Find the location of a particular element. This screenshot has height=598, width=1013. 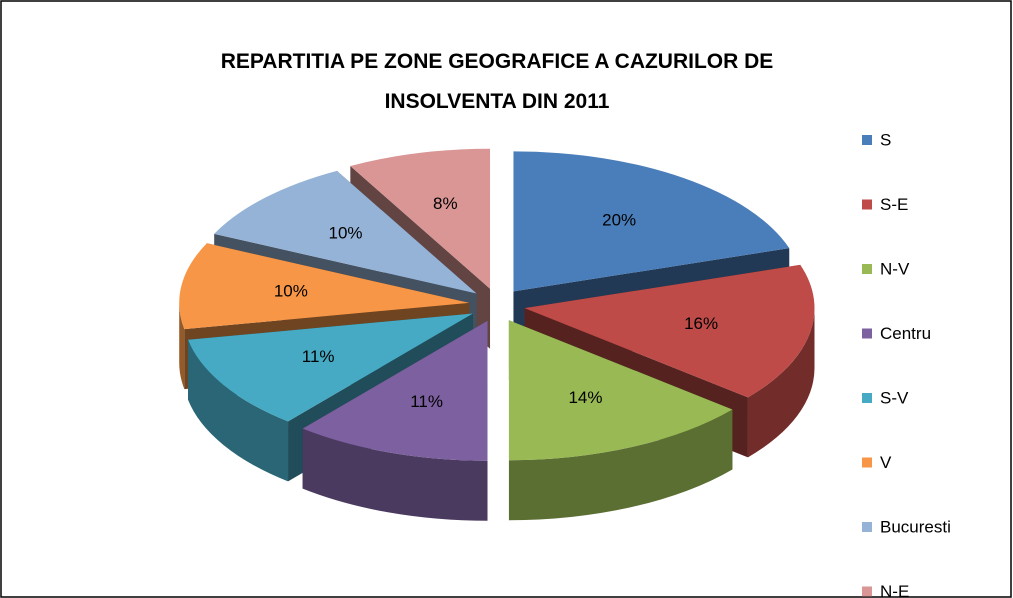

legend-label: N-E is located at coordinates (894, 590).